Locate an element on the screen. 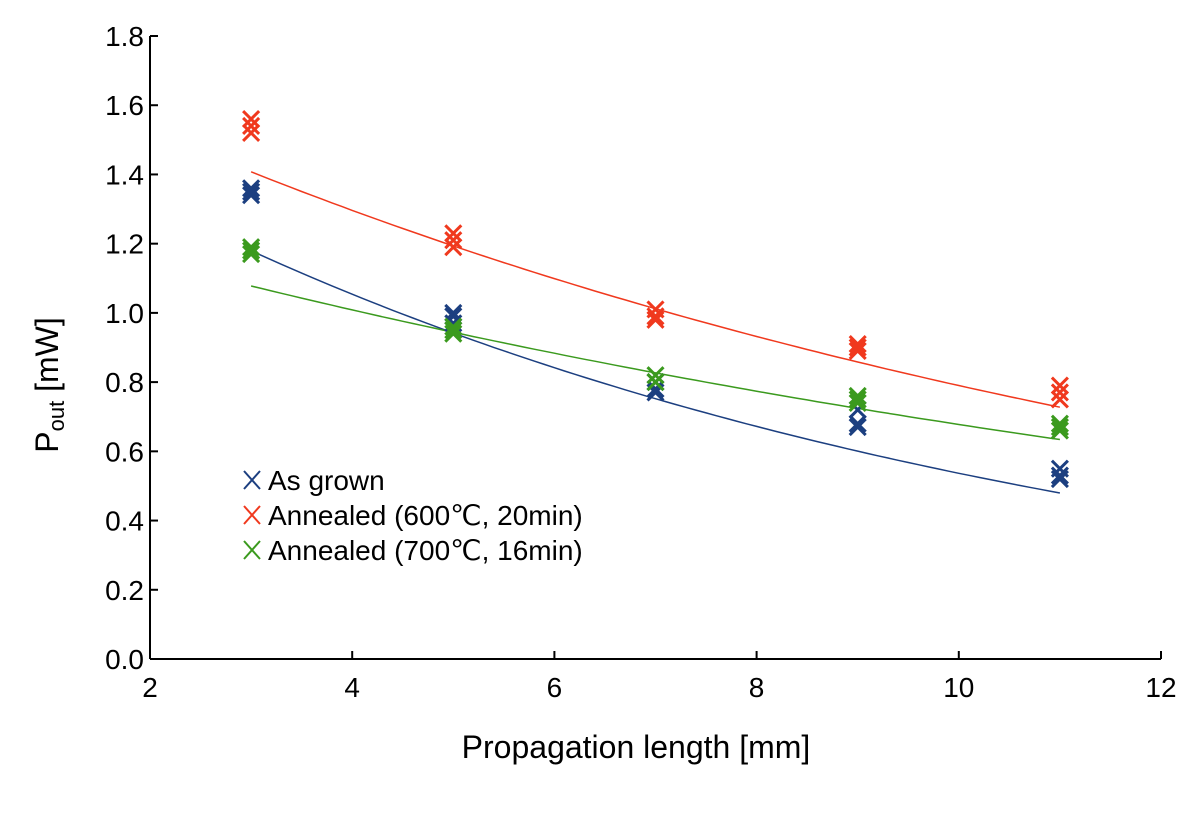 The image size is (1199, 813). y-axis-title-unit: [mW] is located at coordinates (47, 359).